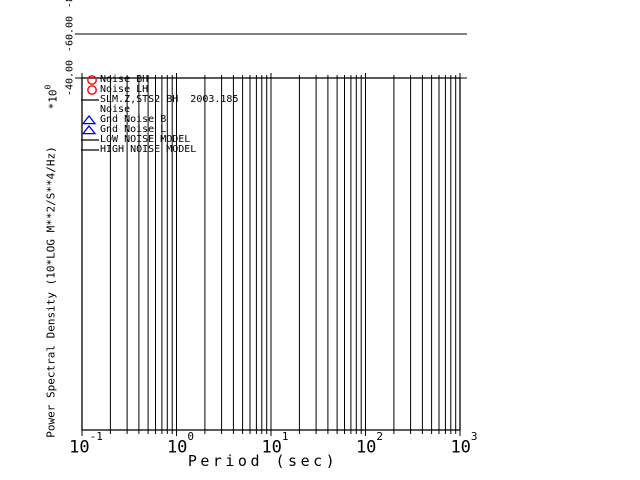 The image size is (640, 480). What do you see at coordinates (275, 444) in the screenshot?
I see `x-tick-label: 10¹` at bounding box center [275, 444].